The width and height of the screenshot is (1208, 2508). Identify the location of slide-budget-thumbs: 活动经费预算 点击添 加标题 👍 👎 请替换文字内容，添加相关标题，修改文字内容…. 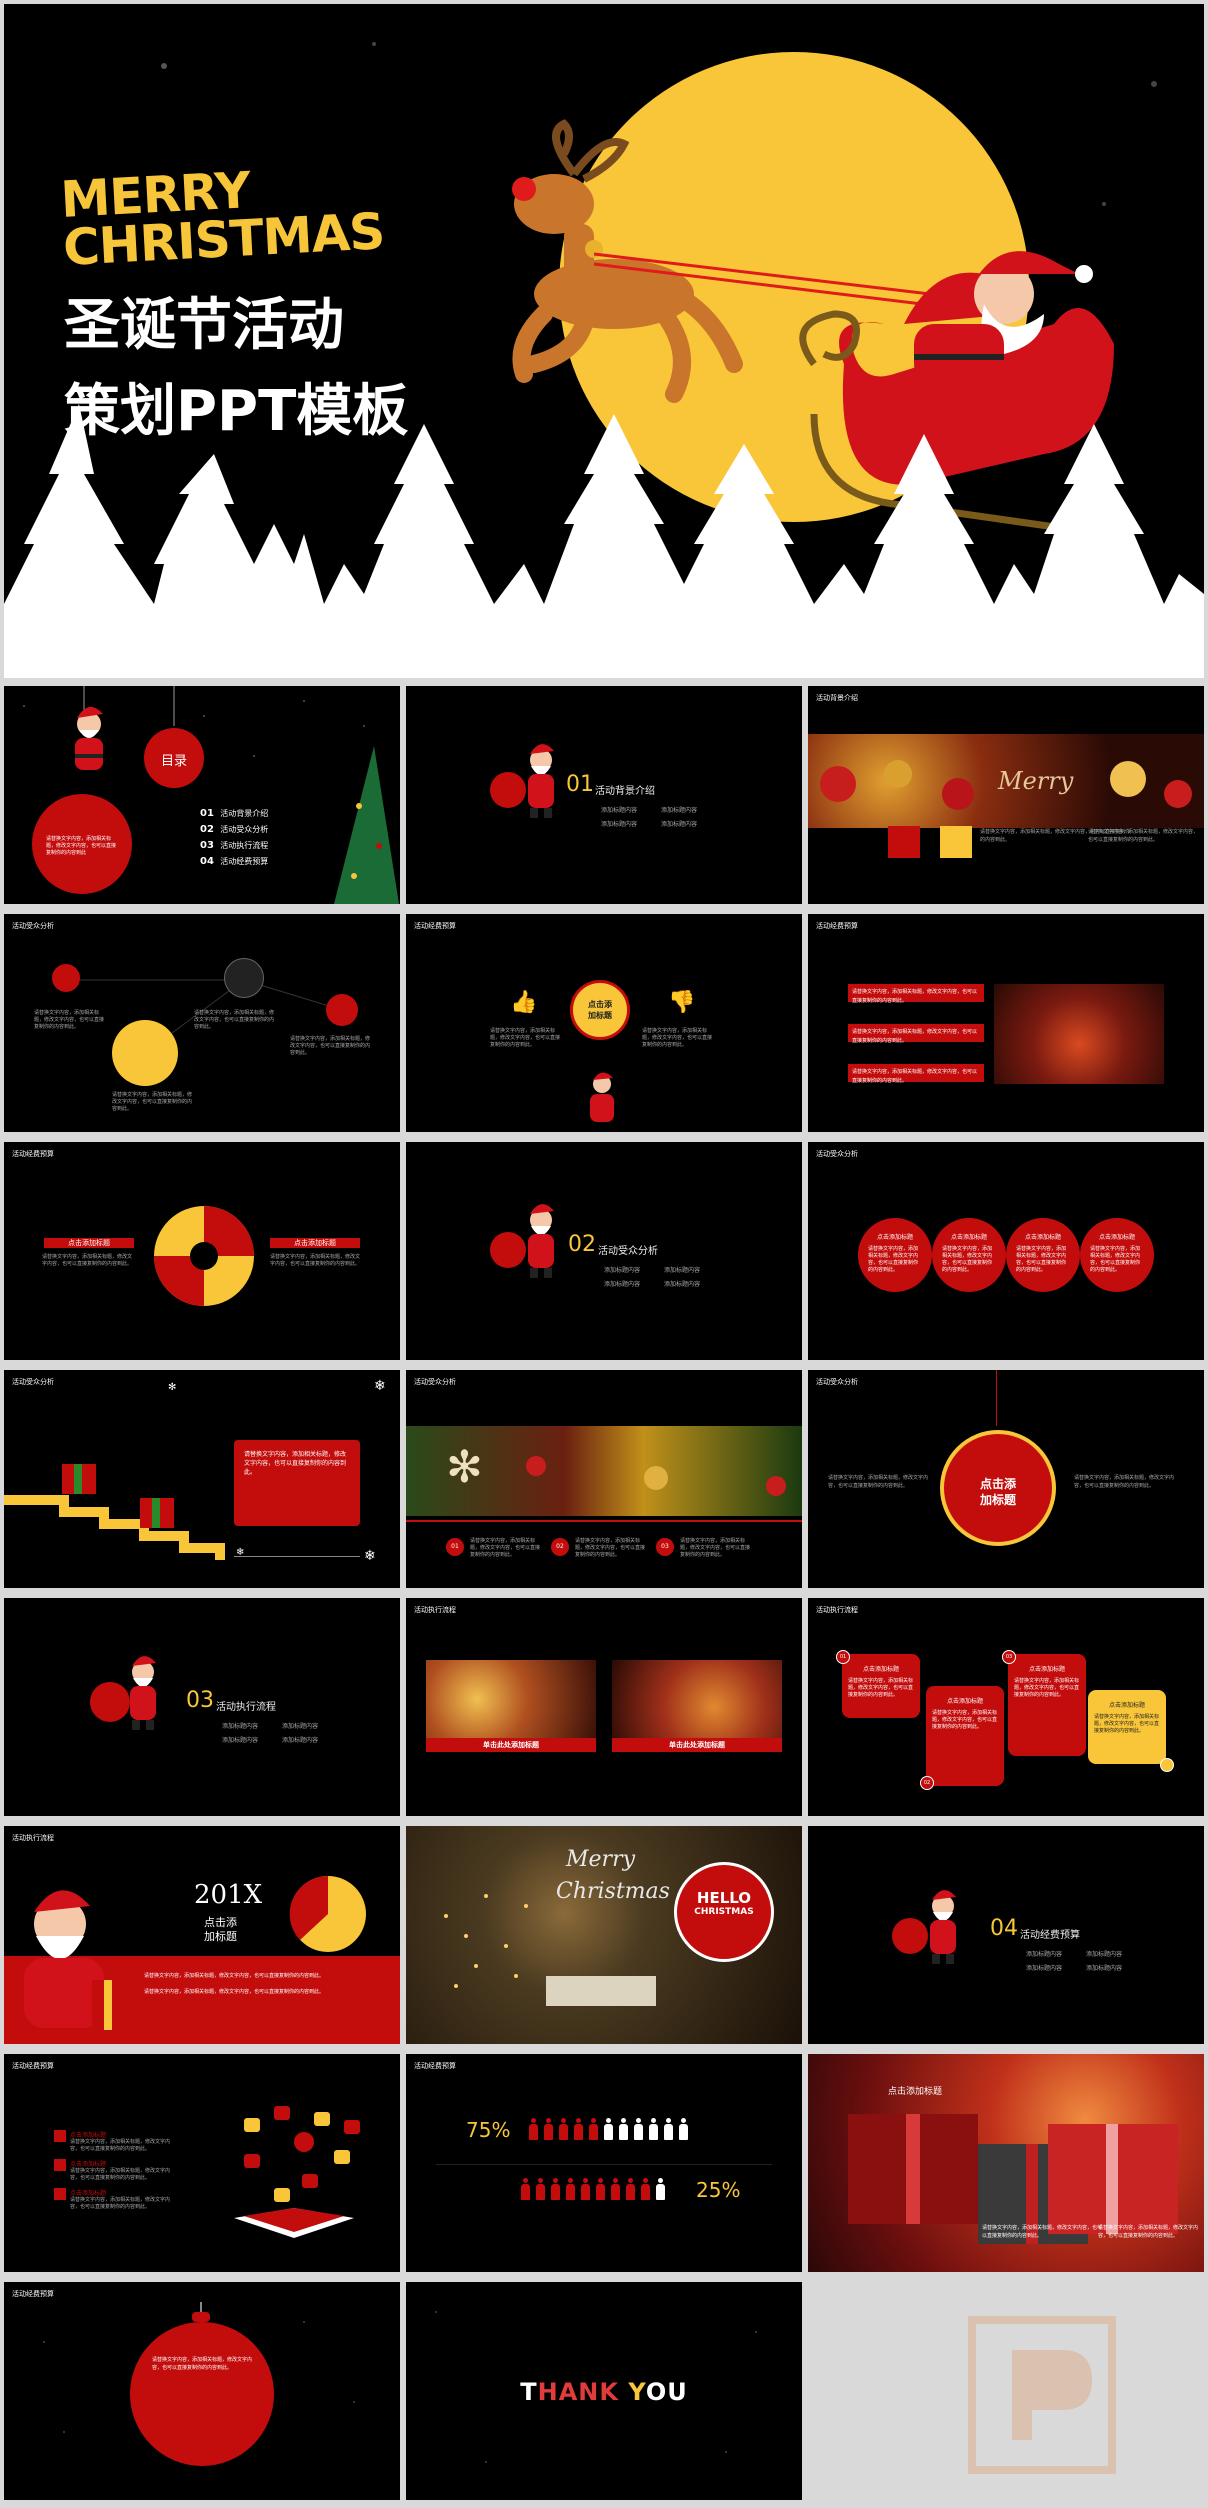
(604, 1023).